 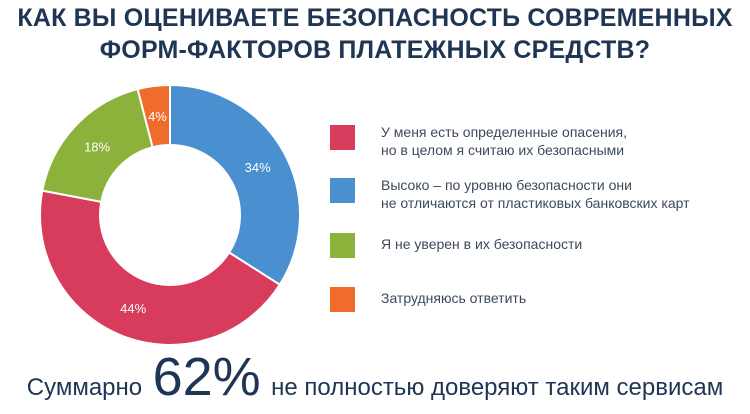 I want to click on data-label-concerns: 44%, so click(x=133, y=308).